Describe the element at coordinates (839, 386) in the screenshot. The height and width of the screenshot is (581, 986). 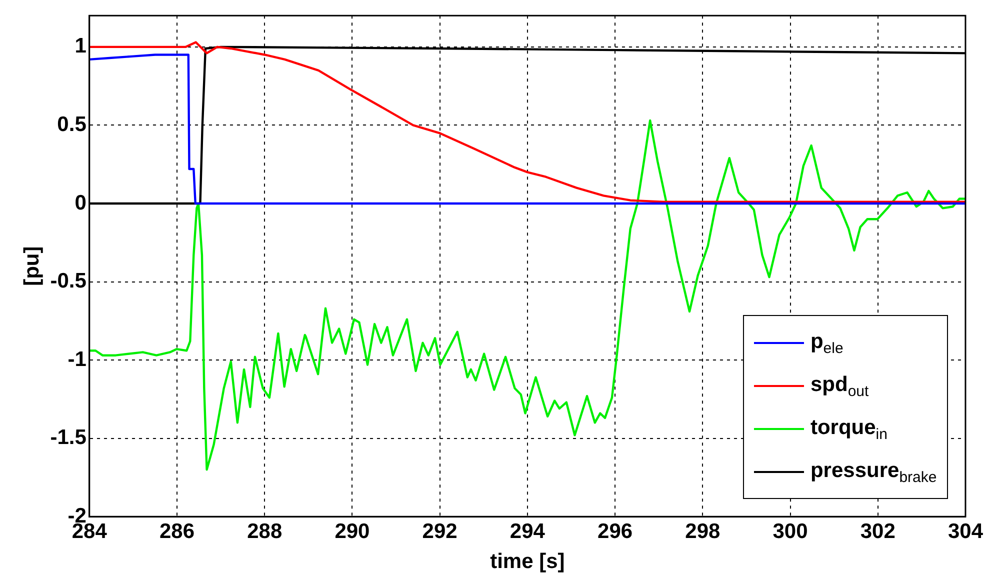
I see `legend-label: spd$_{out}$` at that location.